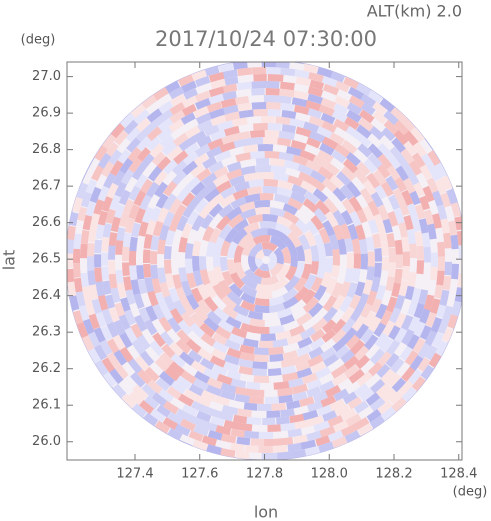  Describe the element at coordinates (458, 474) in the screenshot. I see `x-tick-label: 128.4` at that location.